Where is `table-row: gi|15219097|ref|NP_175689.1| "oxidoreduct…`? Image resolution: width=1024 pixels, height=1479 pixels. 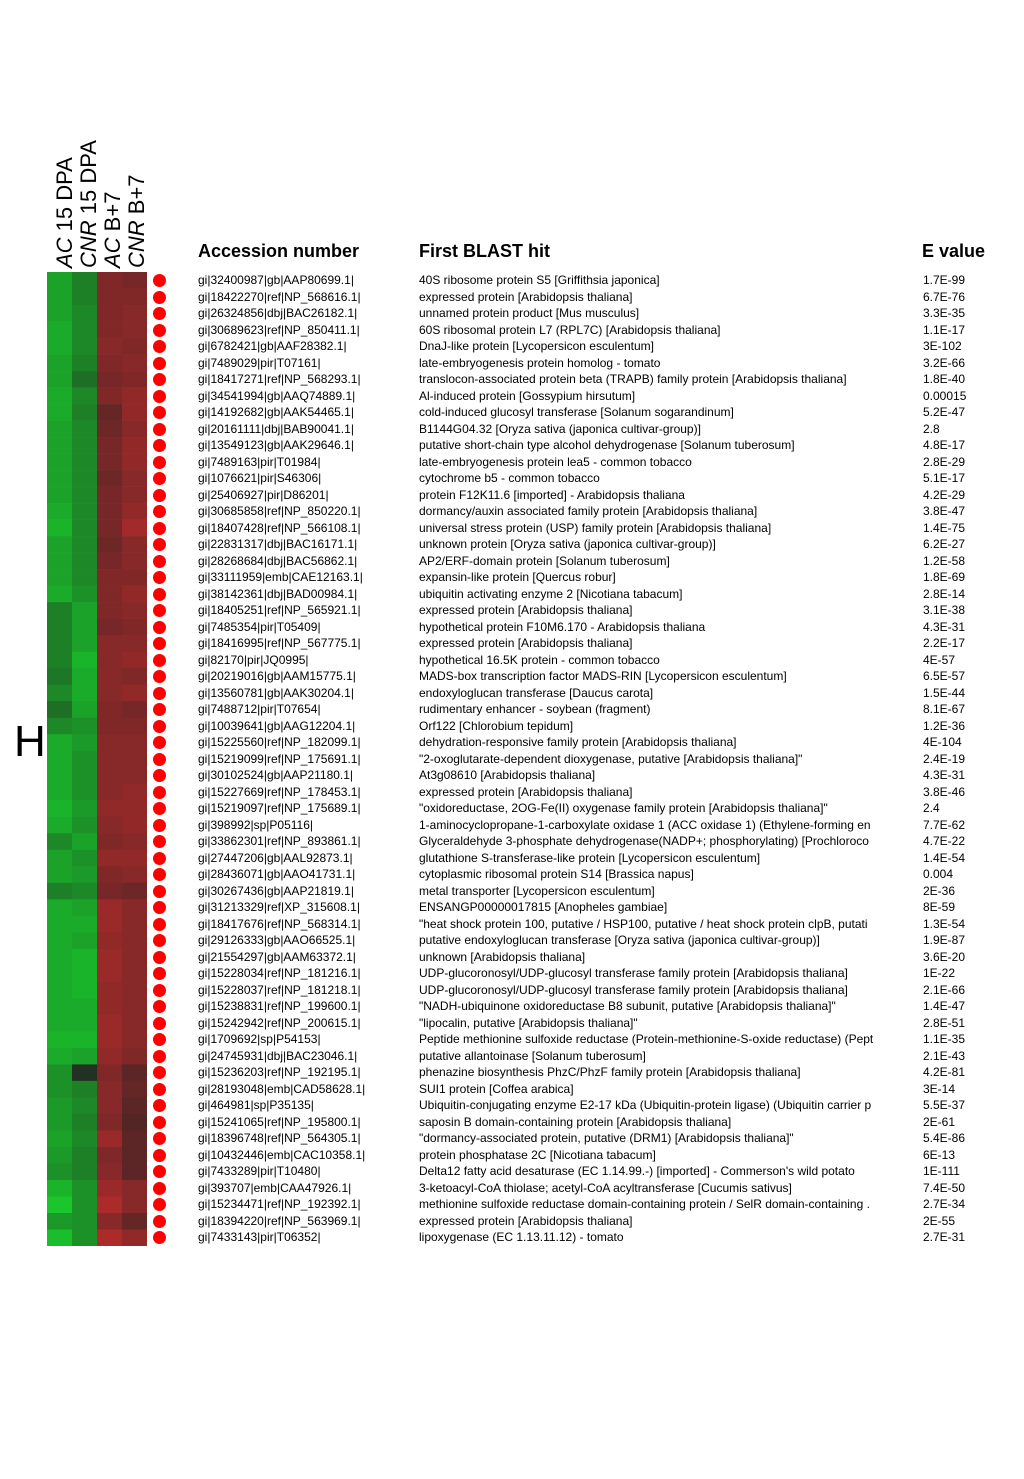 table-row: gi|15219097|ref|NP_175689.1| "oxidoreduct… is located at coordinates (512, 808).